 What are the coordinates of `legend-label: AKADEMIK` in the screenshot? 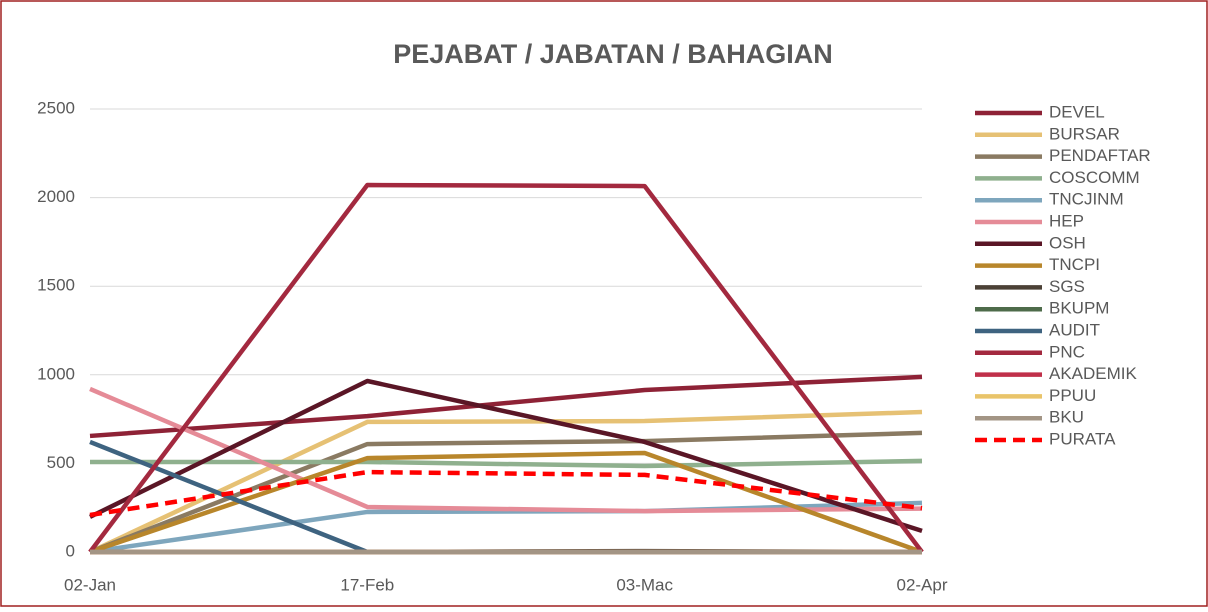 It's located at (1093, 373).